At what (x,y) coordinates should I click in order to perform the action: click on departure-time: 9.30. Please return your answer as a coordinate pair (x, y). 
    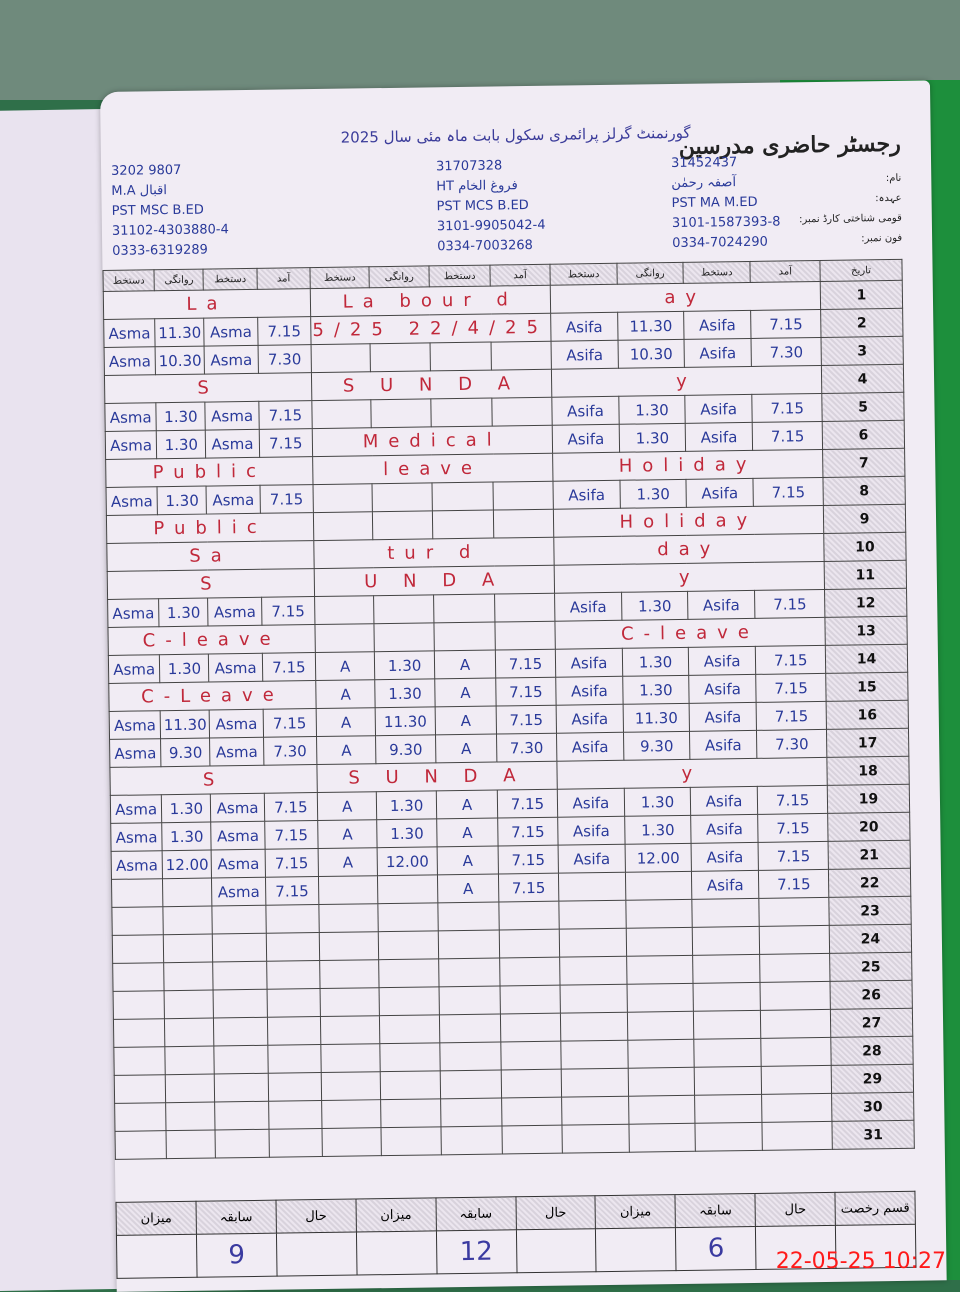
    Looking at the image, I should click on (405, 749).